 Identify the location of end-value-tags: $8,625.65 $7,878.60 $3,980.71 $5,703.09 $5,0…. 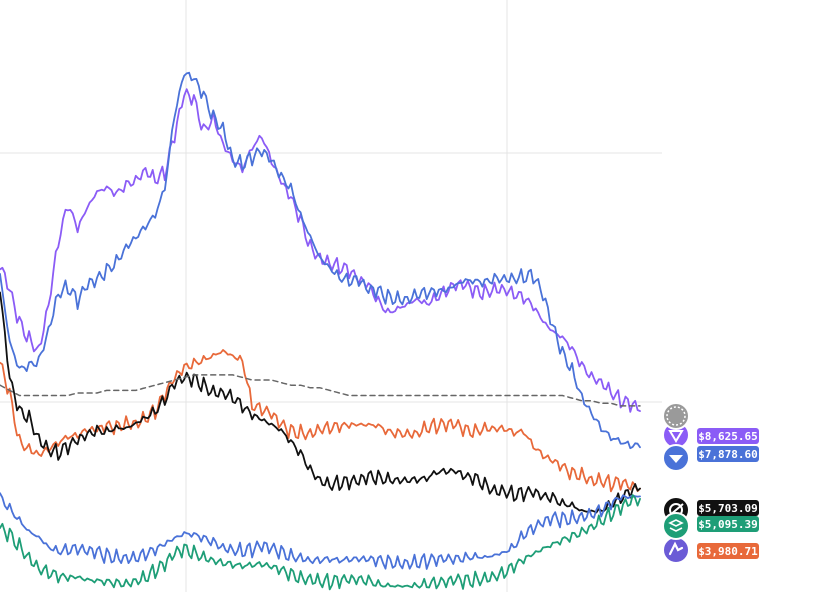
(728, 493).